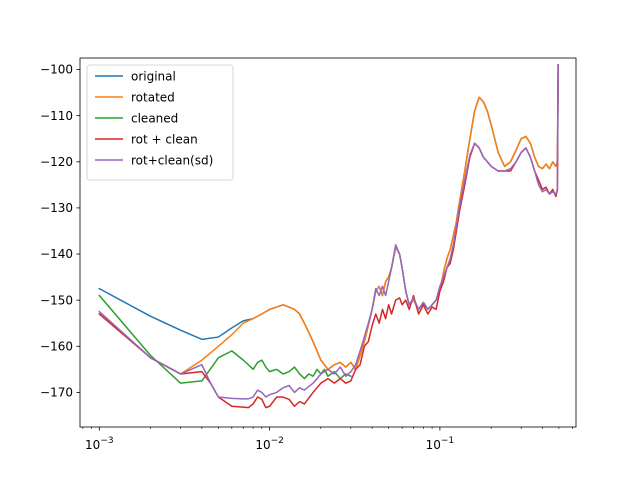  Describe the element at coordinates (153, 76) in the screenshot. I see `legend-label: original` at that location.